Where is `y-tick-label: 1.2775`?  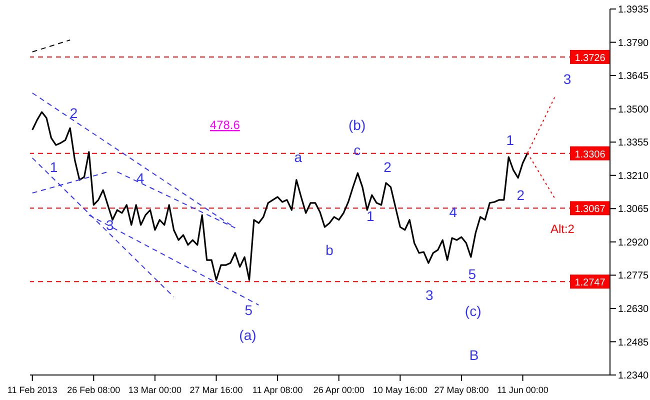
y-tick-label: 1.2775 is located at coordinates (634, 276).